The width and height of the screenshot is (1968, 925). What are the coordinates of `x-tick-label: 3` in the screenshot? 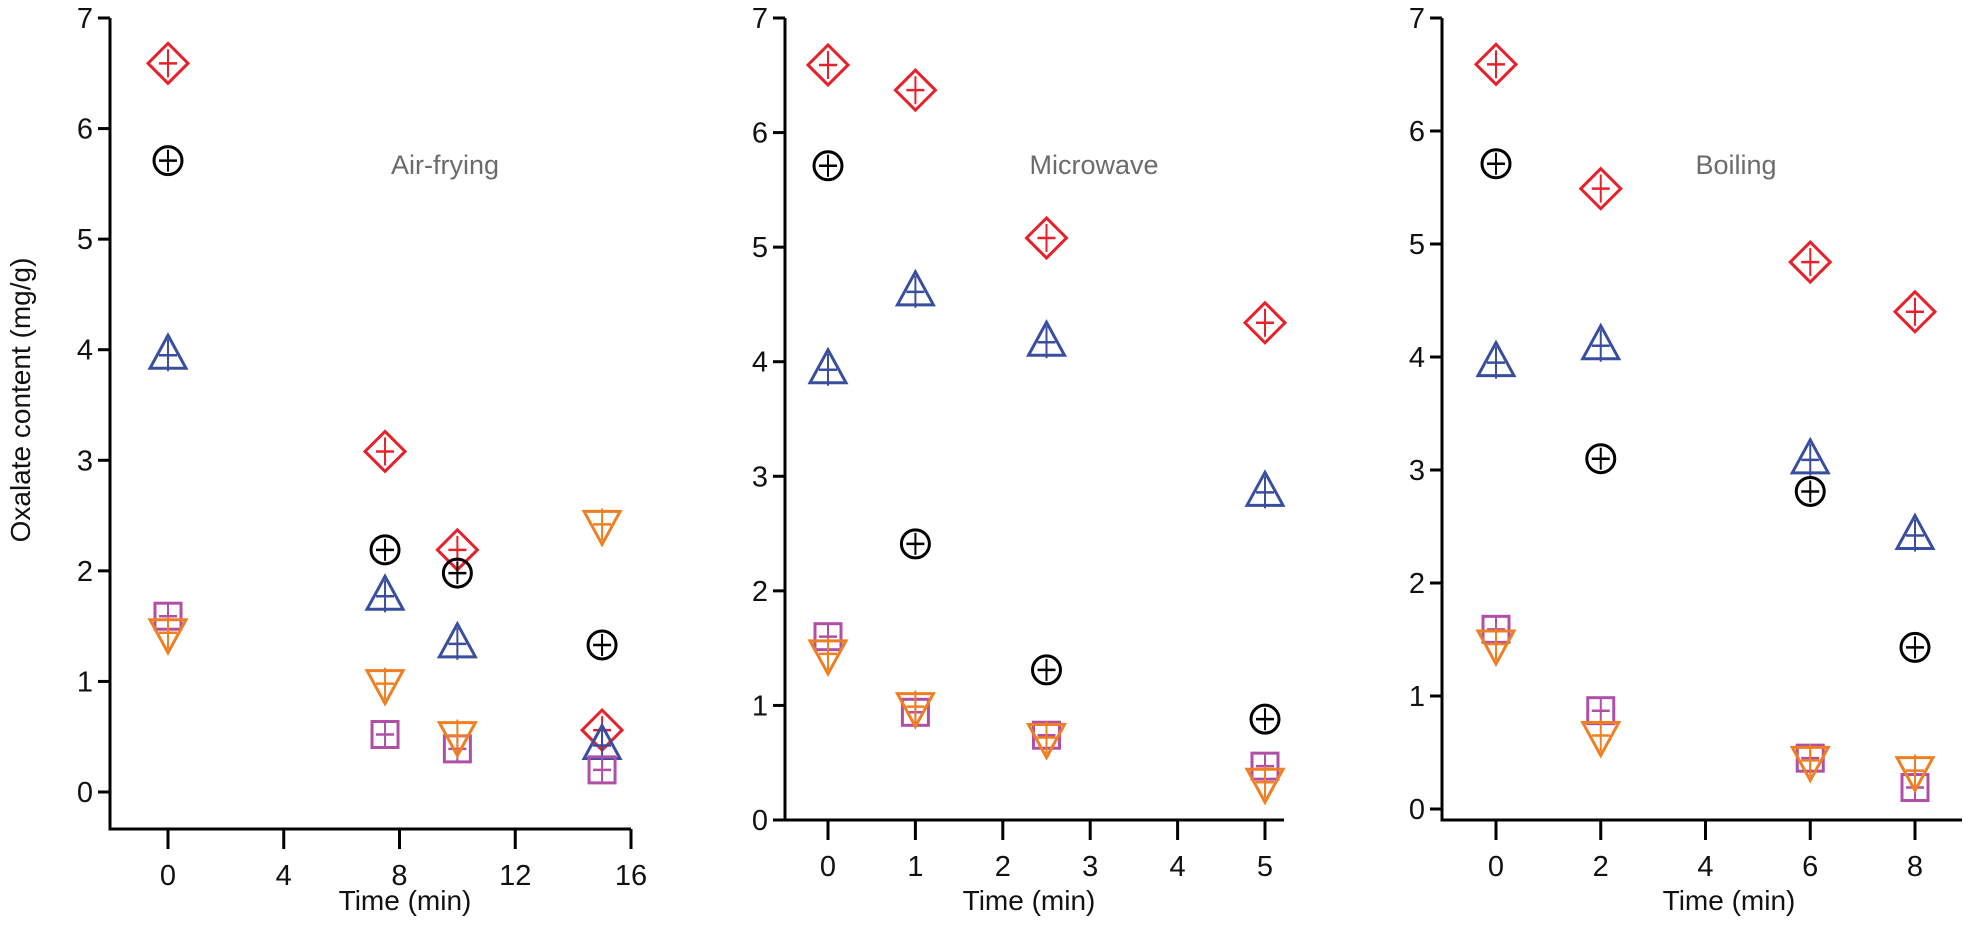 It's located at (1090, 867).